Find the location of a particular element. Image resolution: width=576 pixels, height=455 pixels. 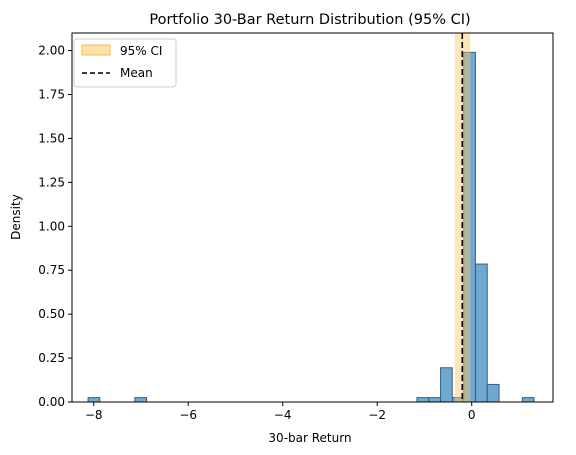

legend-ci-swatch is located at coordinates (96, 50).